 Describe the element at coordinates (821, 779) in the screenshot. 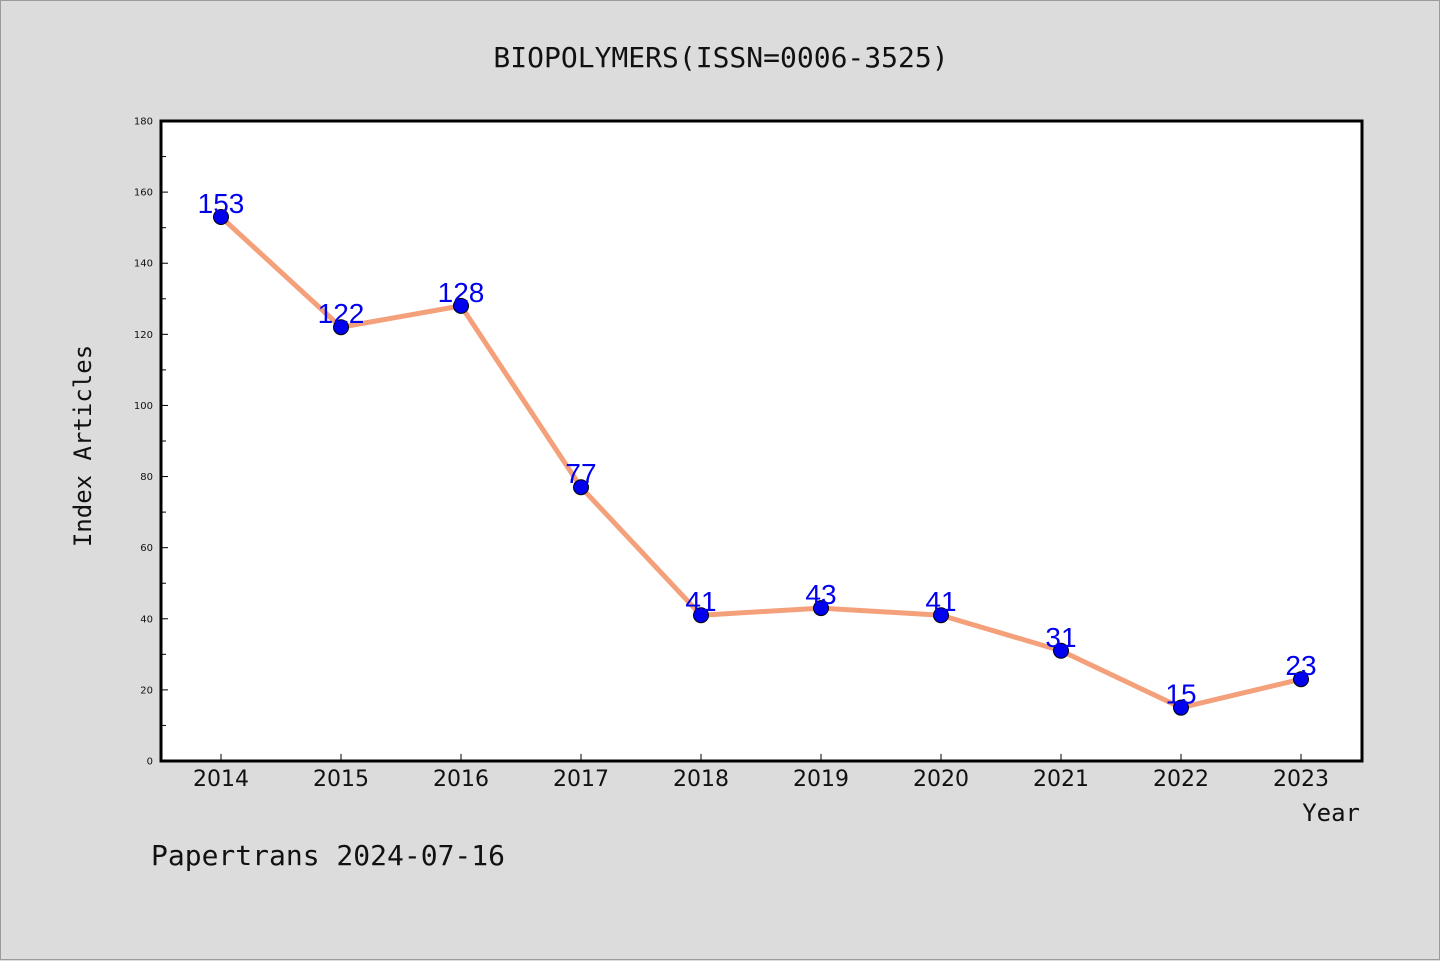

I see `x-tick-label: 2019` at that location.